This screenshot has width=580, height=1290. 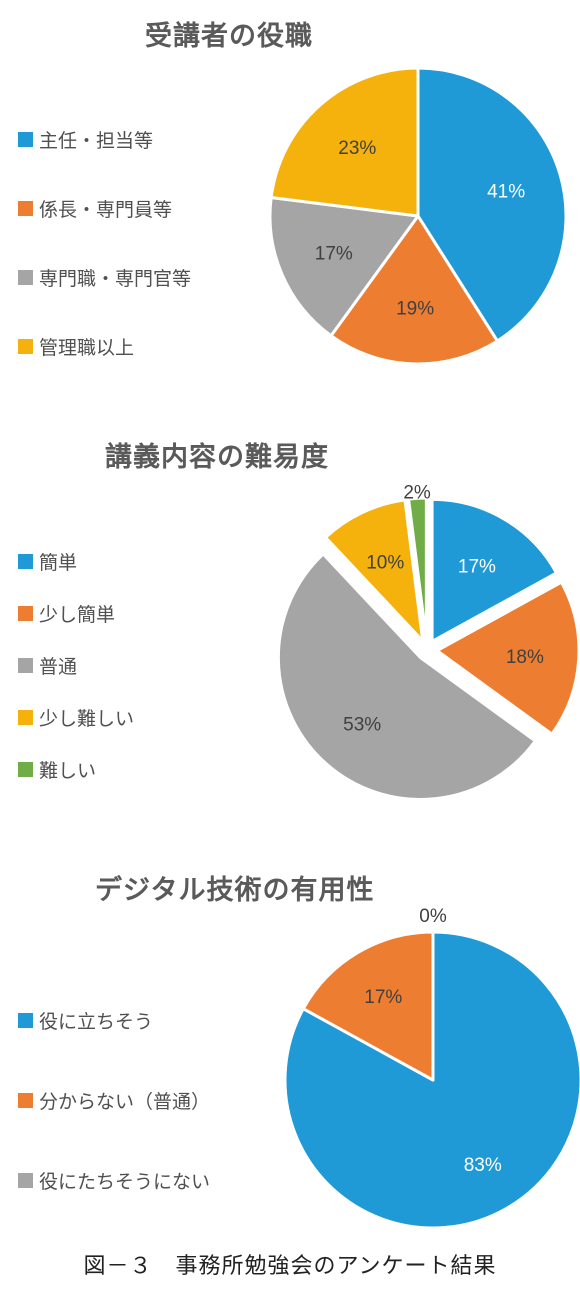 What do you see at coordinates (87, 348) in the screenshot?
I see `legend-label: 管理職以上` at bounding box center [87, 348].